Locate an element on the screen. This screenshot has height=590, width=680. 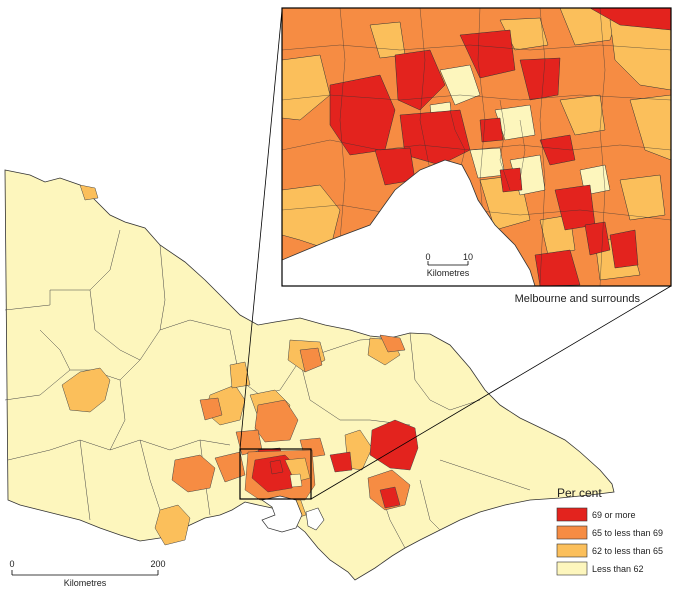
inset-caption: Melbourne and surrounds is located at coordinates (578, 299).